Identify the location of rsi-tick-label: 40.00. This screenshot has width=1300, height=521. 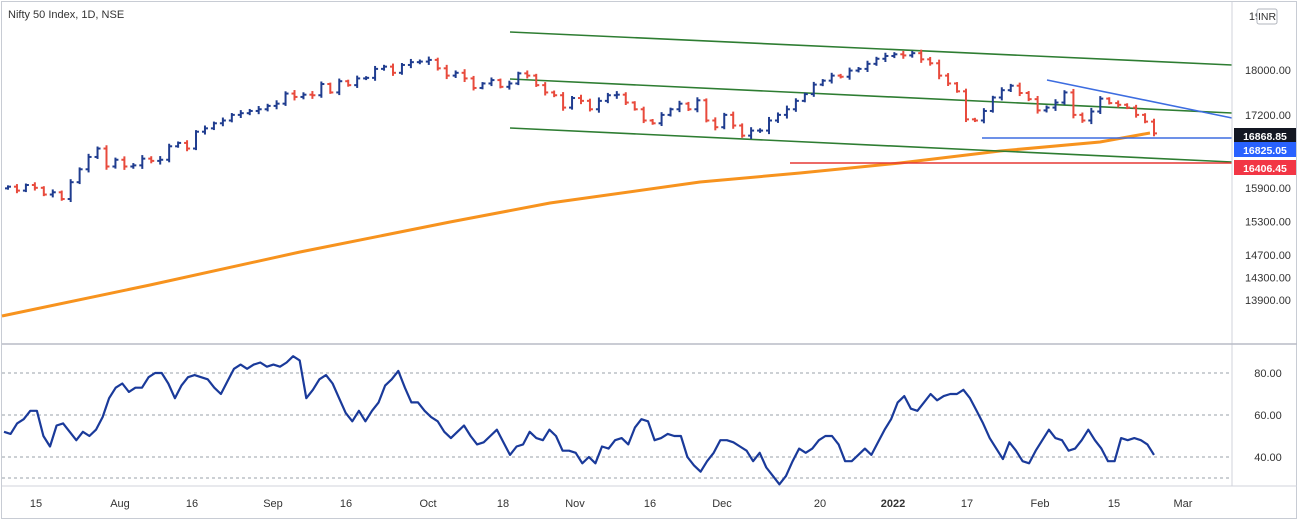
(1268, 458).